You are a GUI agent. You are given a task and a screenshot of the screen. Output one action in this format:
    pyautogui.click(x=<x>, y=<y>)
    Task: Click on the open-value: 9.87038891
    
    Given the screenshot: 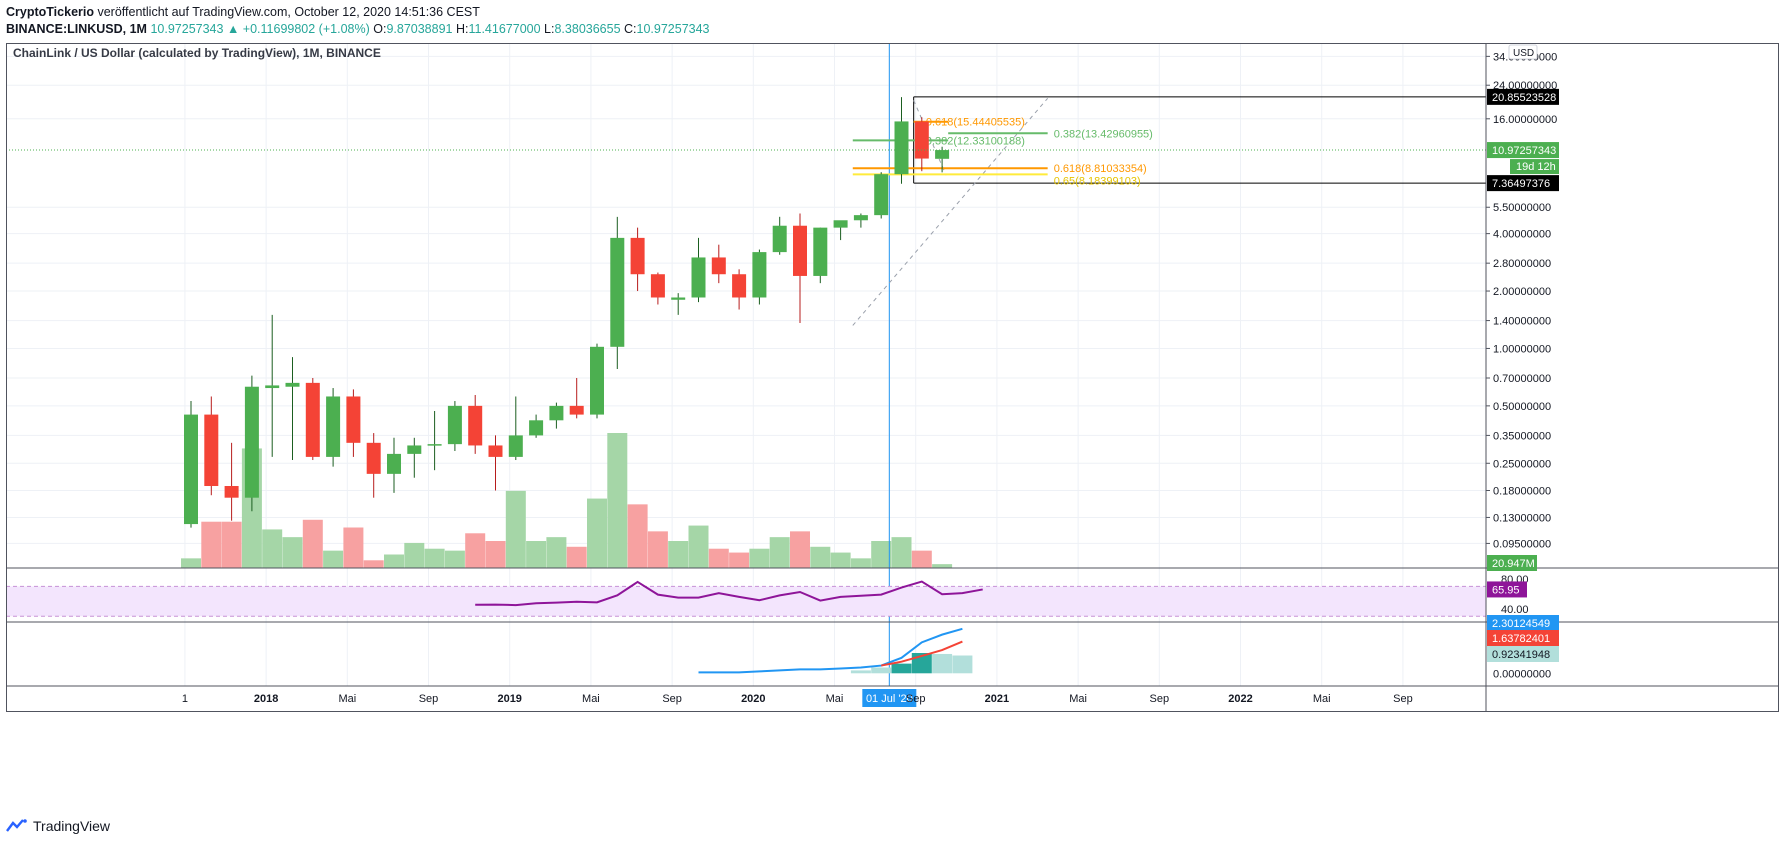 What is the action you would take?
    pyautogui.click(x=419, y=29)
    